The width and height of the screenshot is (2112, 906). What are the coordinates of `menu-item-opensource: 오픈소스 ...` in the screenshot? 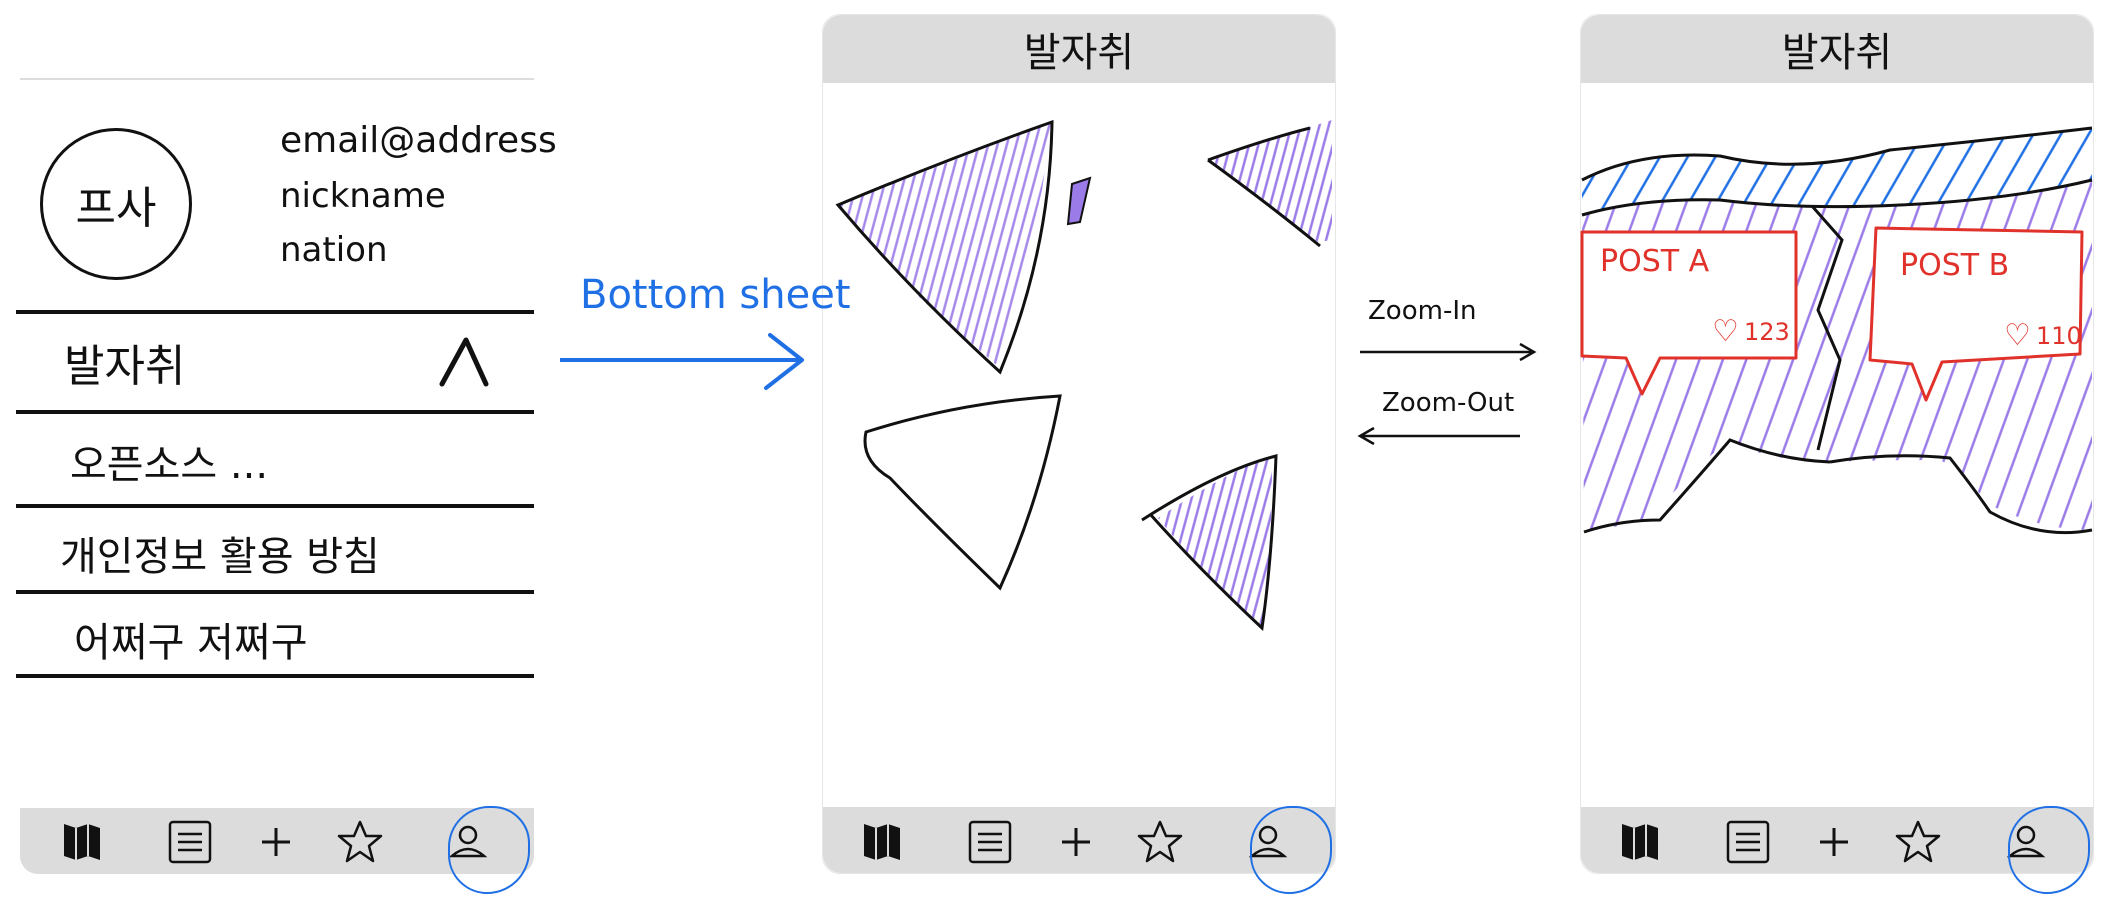 It's located at (275, 459).